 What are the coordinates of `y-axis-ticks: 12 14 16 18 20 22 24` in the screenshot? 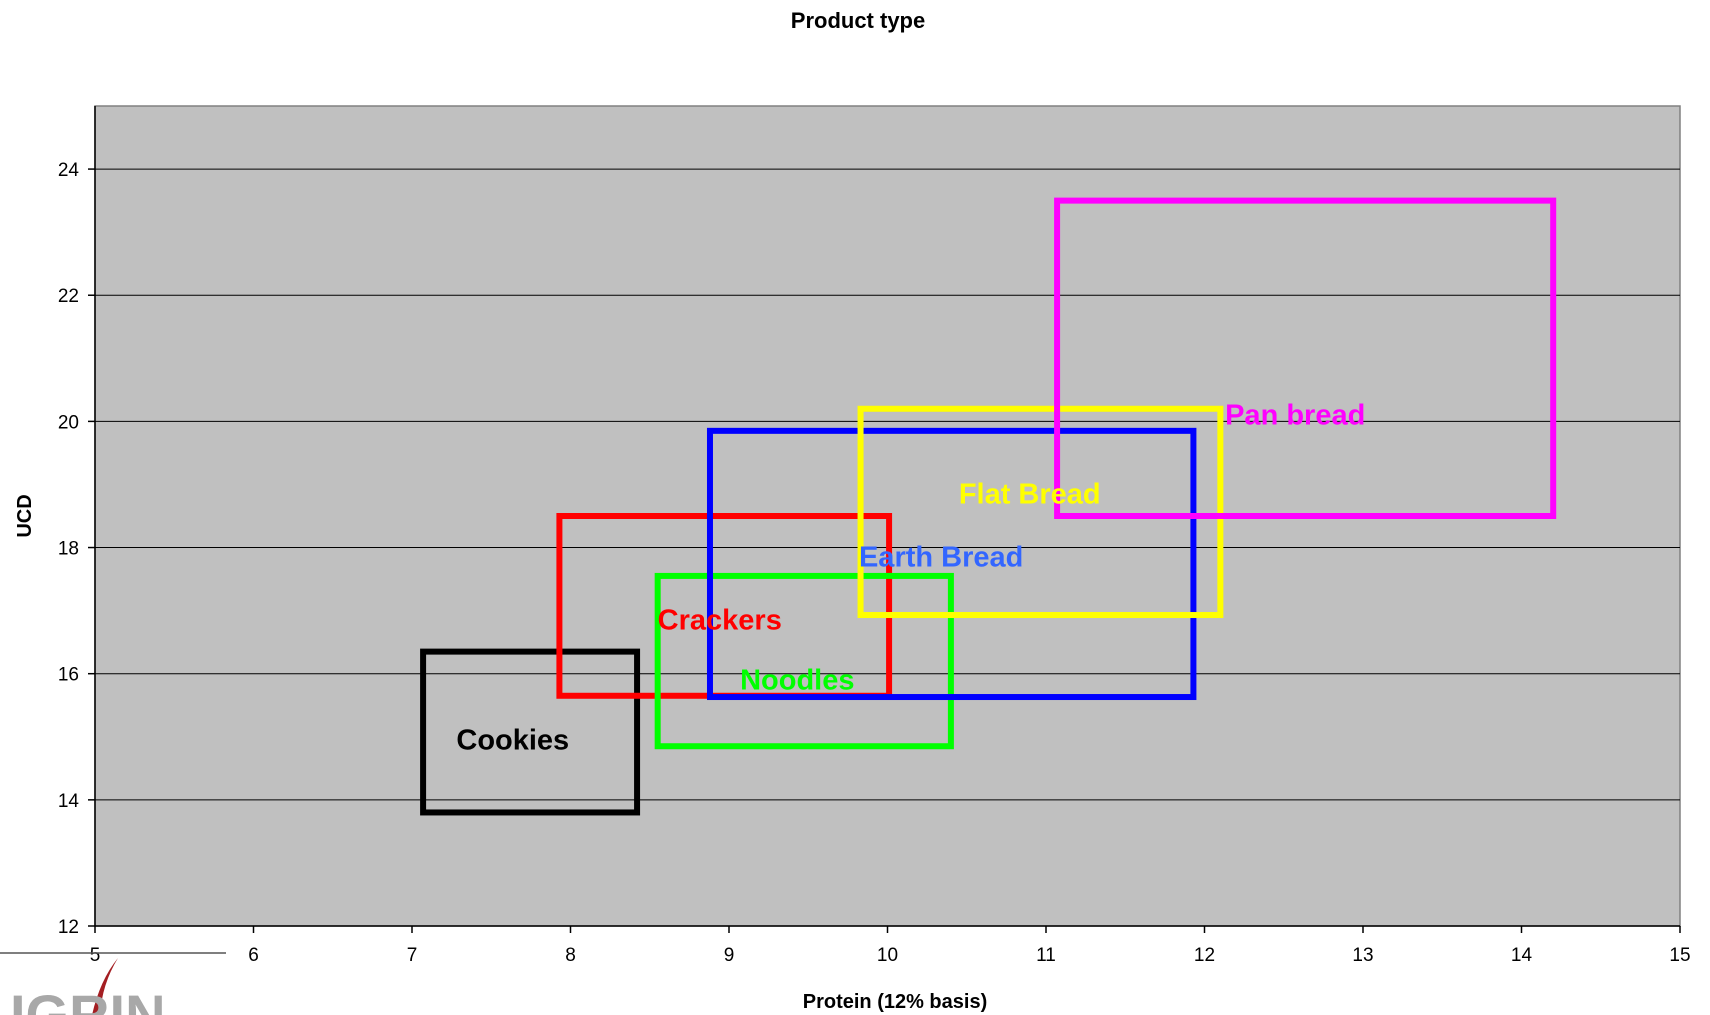 It's located at (76, 549).